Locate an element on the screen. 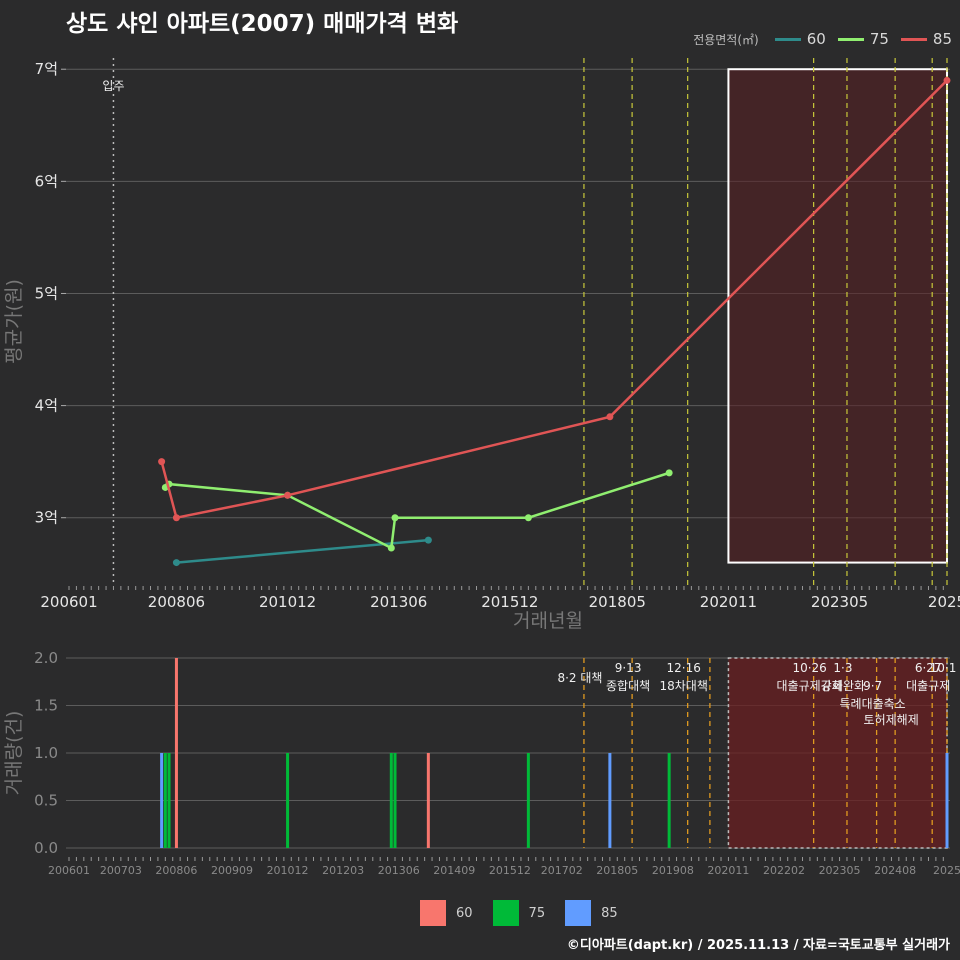 This screenshot has width=960, height=960. policy-name-label: 특례대출축소 is located at coordinates (872, 704).